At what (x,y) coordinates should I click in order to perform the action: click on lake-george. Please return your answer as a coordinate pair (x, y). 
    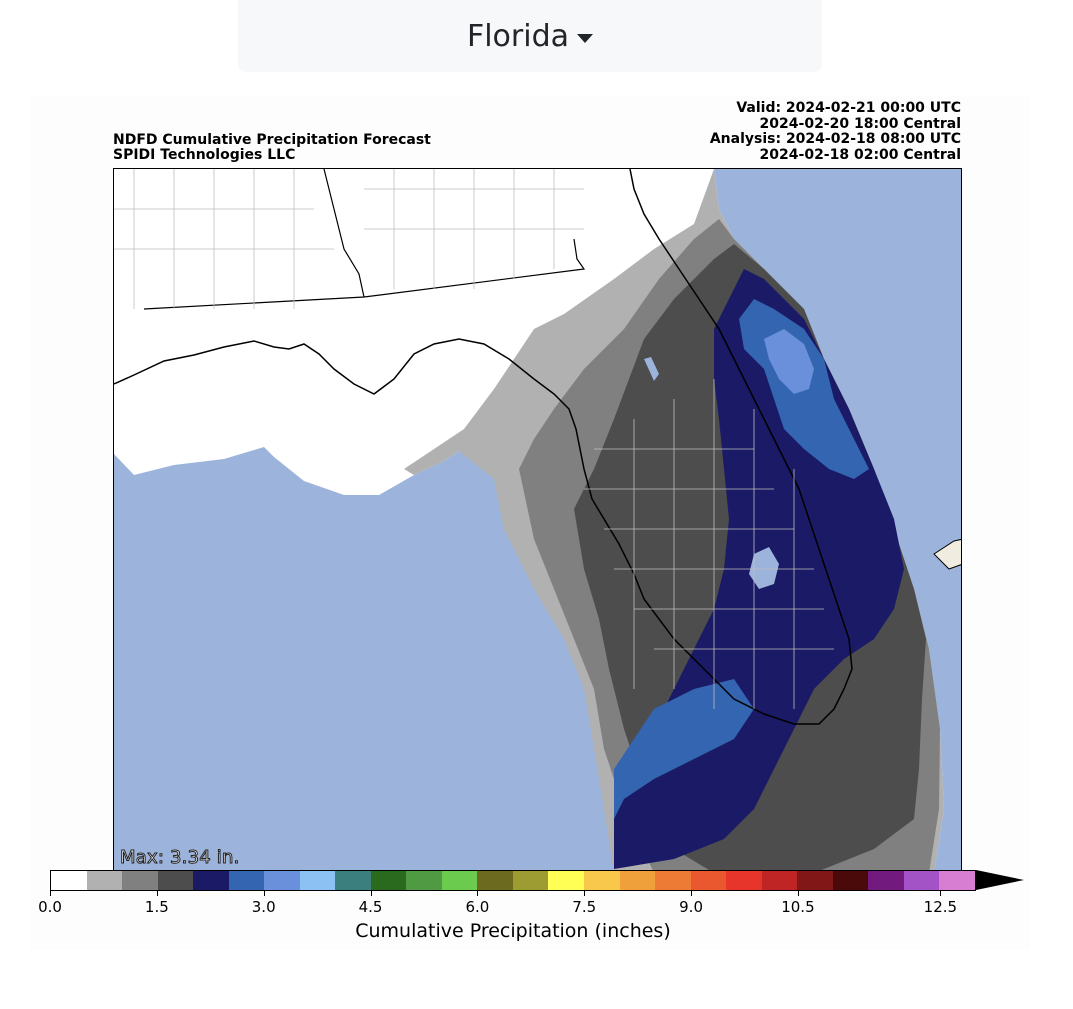
    Looking at the image, I should click on (651, 369).